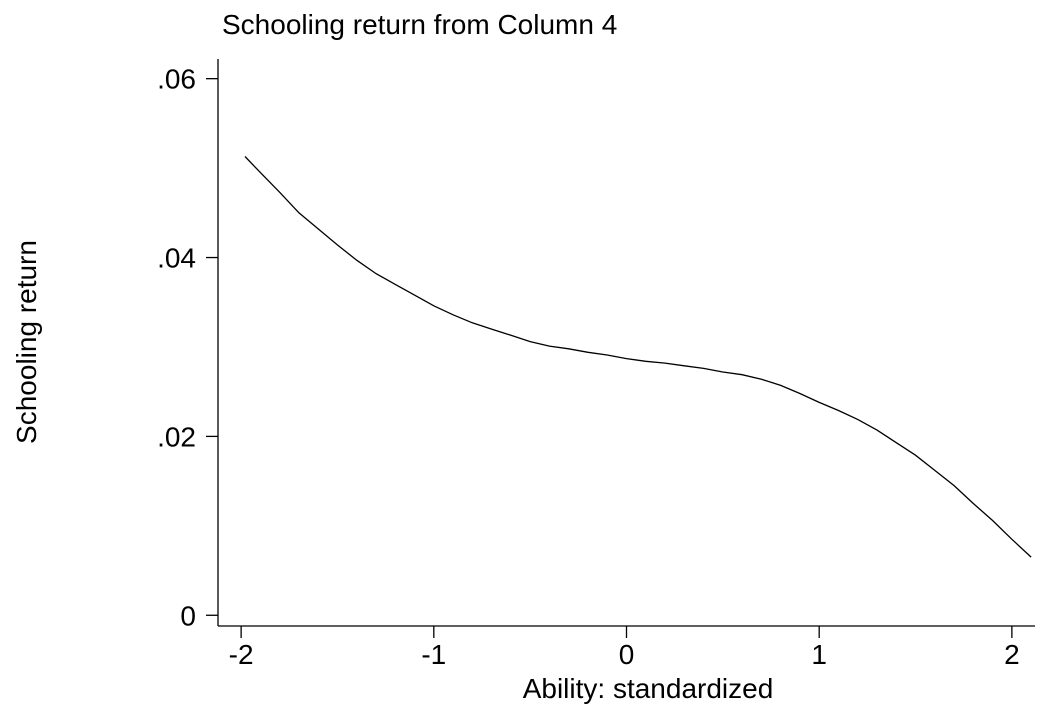 This screenshot has height=708, width=1056. I want to click on y-axis-label: Schooling return, so click(26, 342).